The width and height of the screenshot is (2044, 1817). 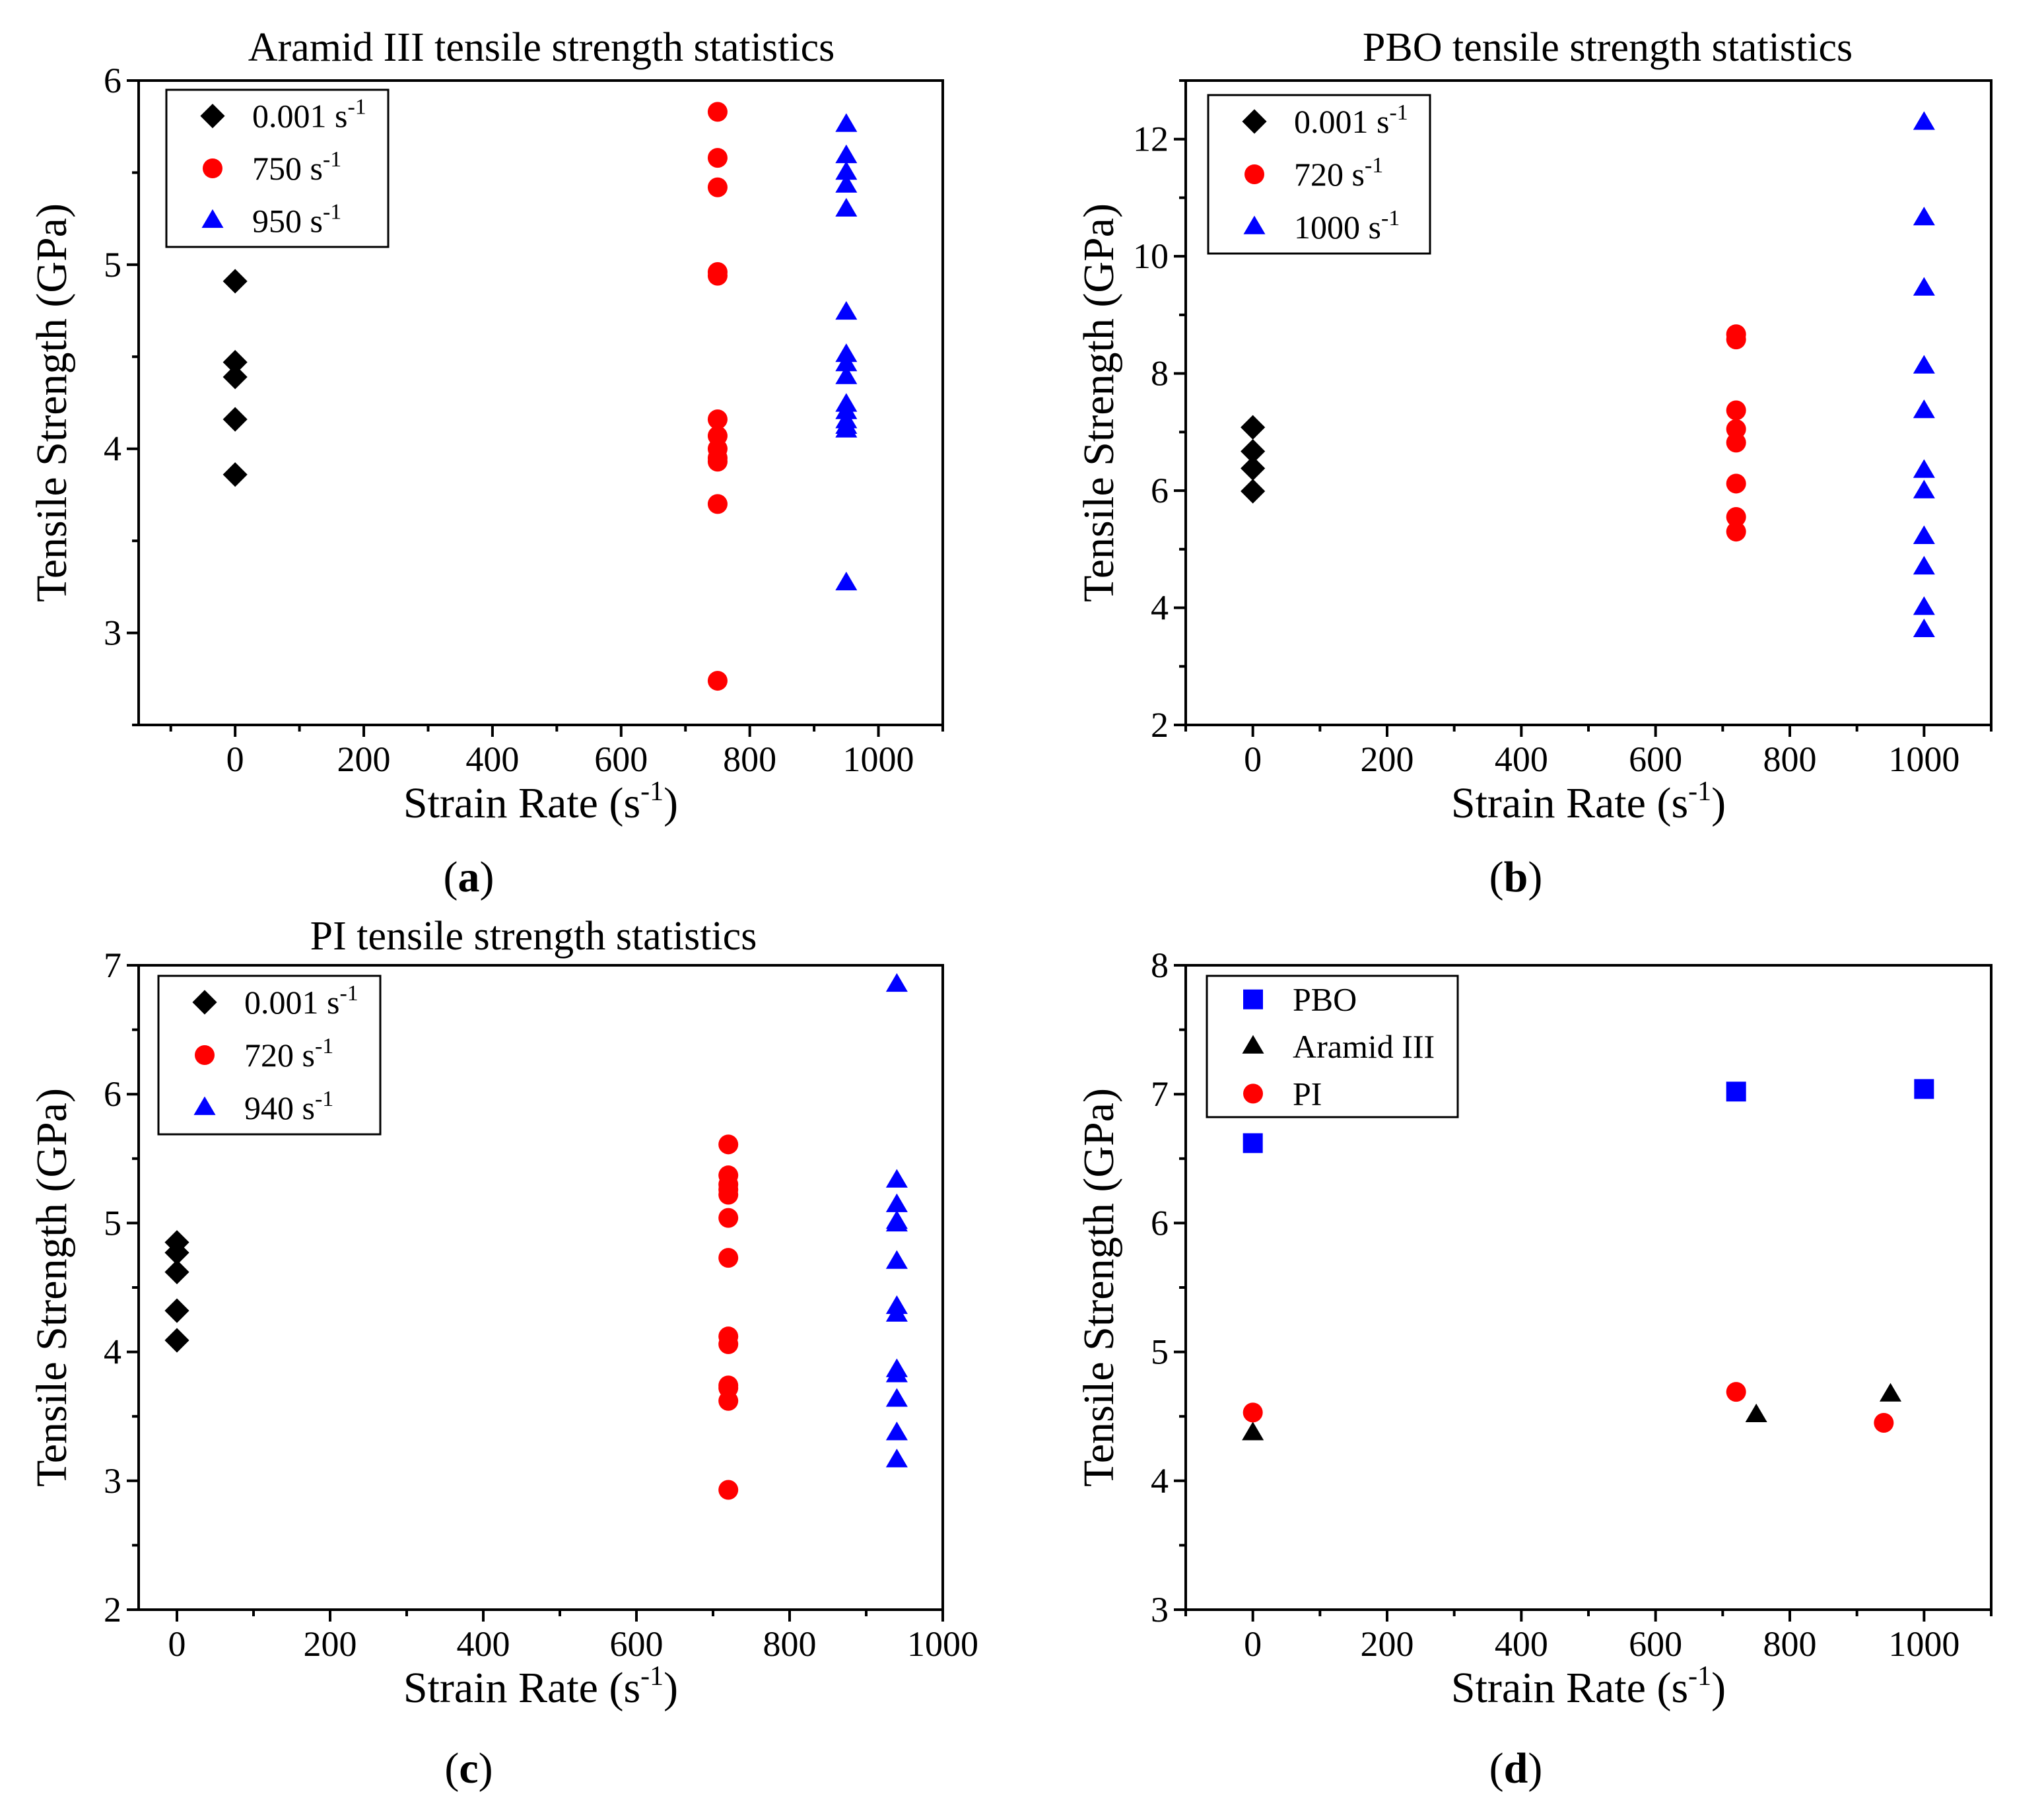 What do you see at coordinates (1160, 965) in the screenshot?
I see `y-tick-label: 8` at bounding box center [1160, 965].